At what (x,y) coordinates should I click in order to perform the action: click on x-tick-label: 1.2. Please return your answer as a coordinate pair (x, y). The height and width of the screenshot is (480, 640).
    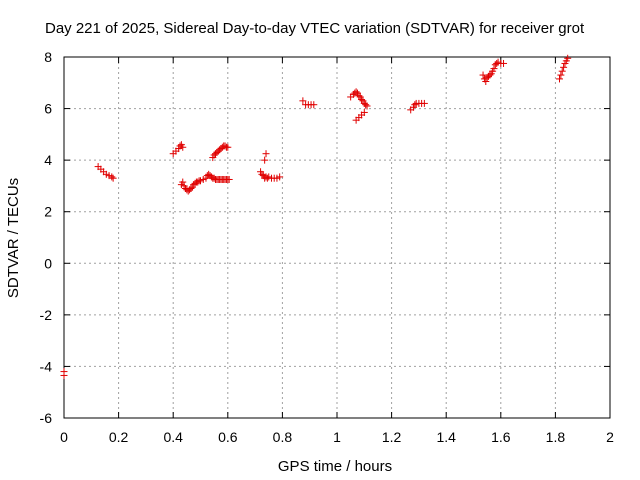
    Looking at the image, I should click on (392, 437).